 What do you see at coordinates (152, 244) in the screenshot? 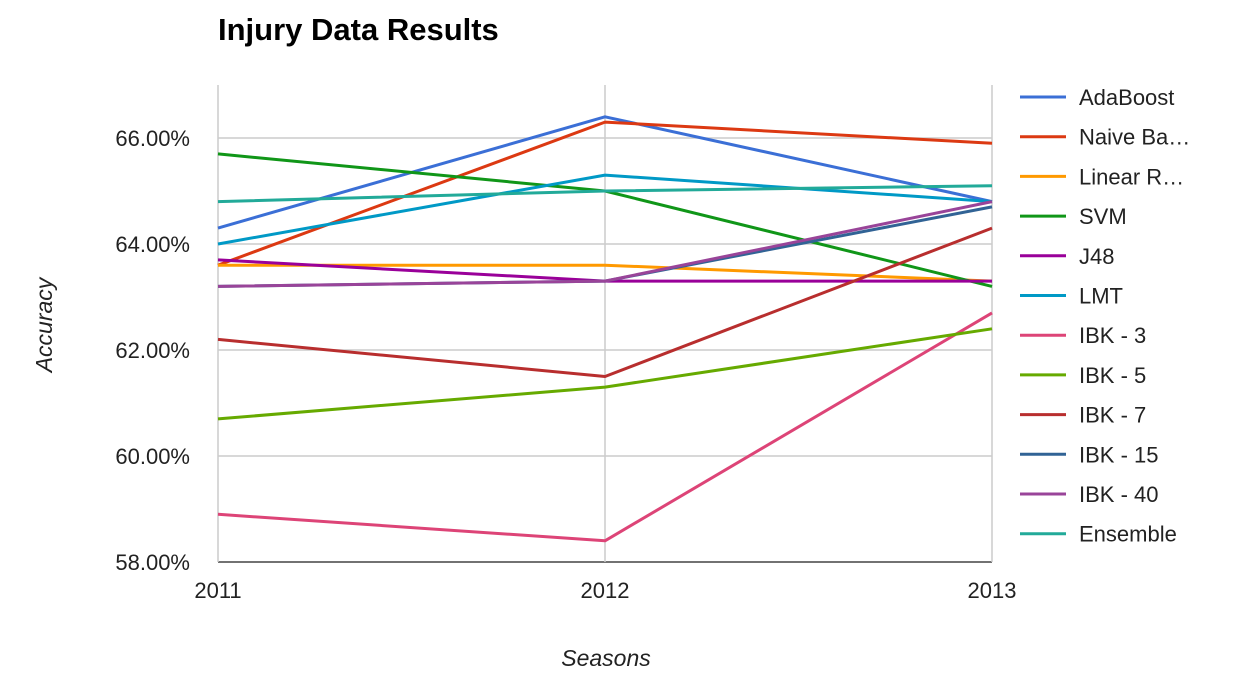
I see `y-tick-label: 64.00%` at bounding box center [152, 244].